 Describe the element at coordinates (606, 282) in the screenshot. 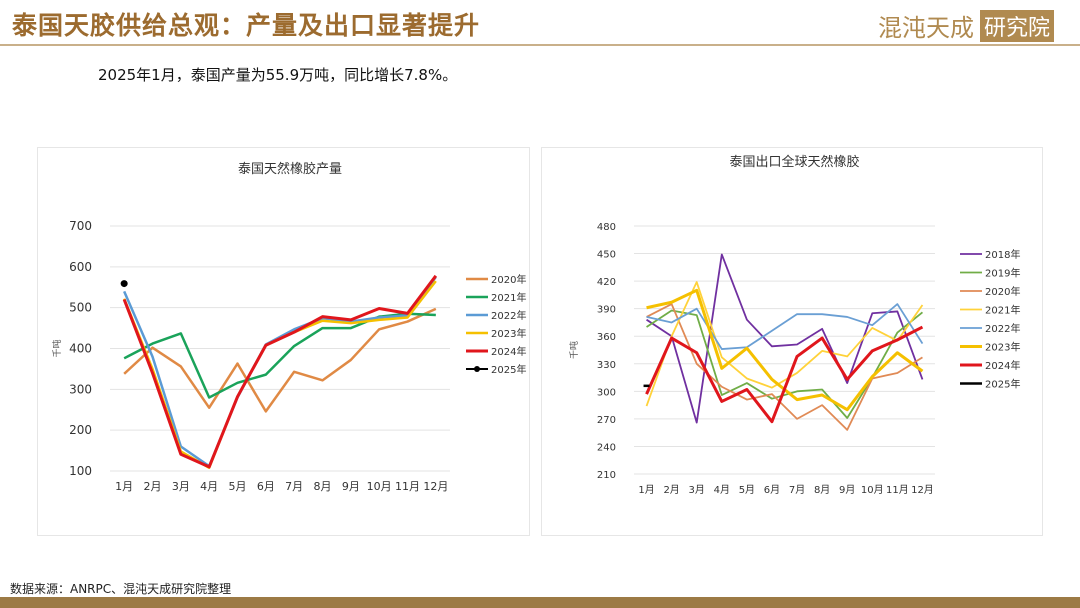

I see `y-tick-label: 420` at that location.